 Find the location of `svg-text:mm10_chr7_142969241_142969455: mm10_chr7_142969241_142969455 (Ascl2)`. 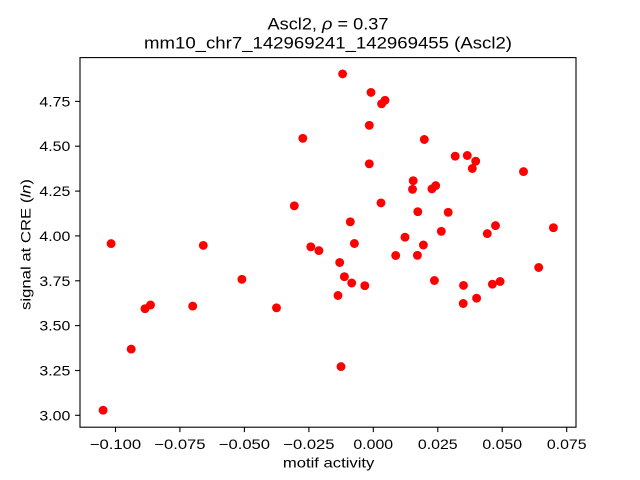

svg-text:mm10_chr7_142969241_142969455: mm10_chr7_142969241_142969455 (Ascl2) is located at coordinates (328, 42).